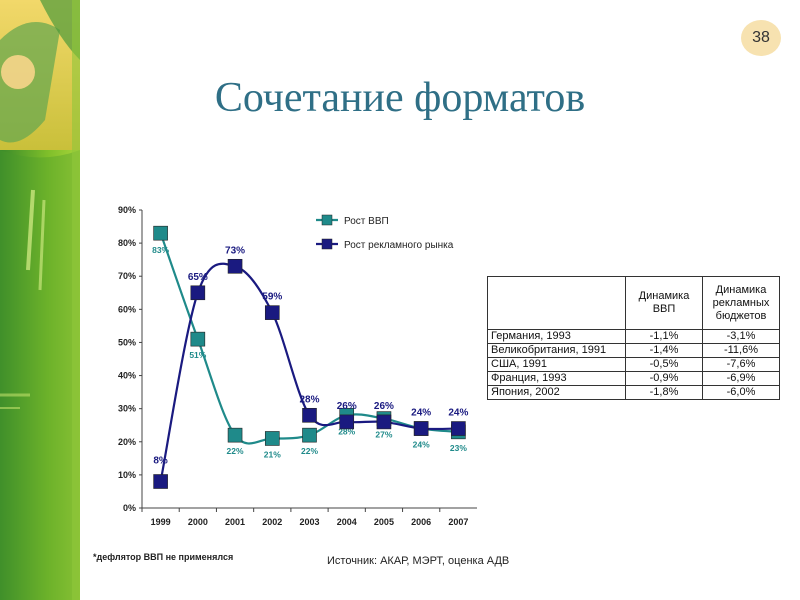 This screenshot has width=800, height=600. What do you see at coordinates (127, 409) in the screenshot?
I see `y-tick-label: 30%` at bounding box center [127, 409].